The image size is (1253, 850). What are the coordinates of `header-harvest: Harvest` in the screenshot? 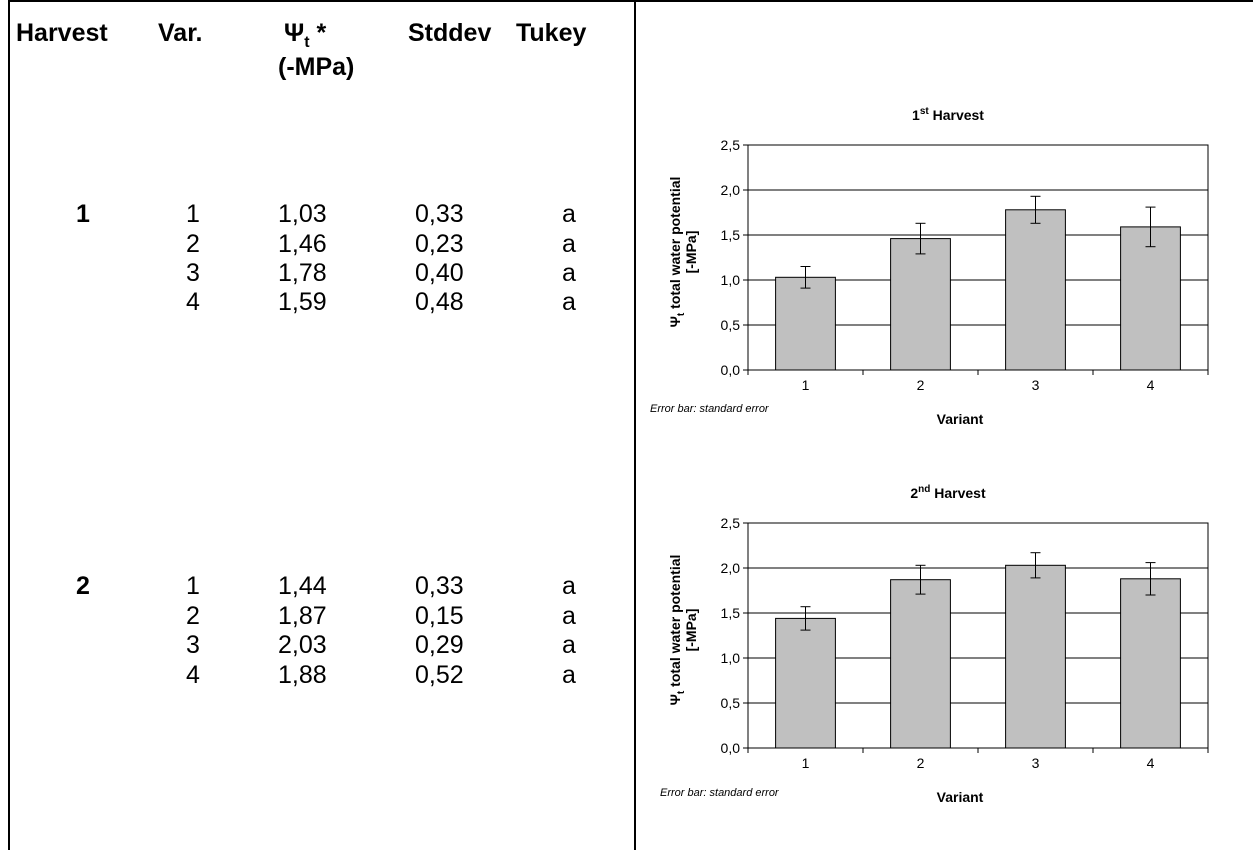 It's located at (62, 33).